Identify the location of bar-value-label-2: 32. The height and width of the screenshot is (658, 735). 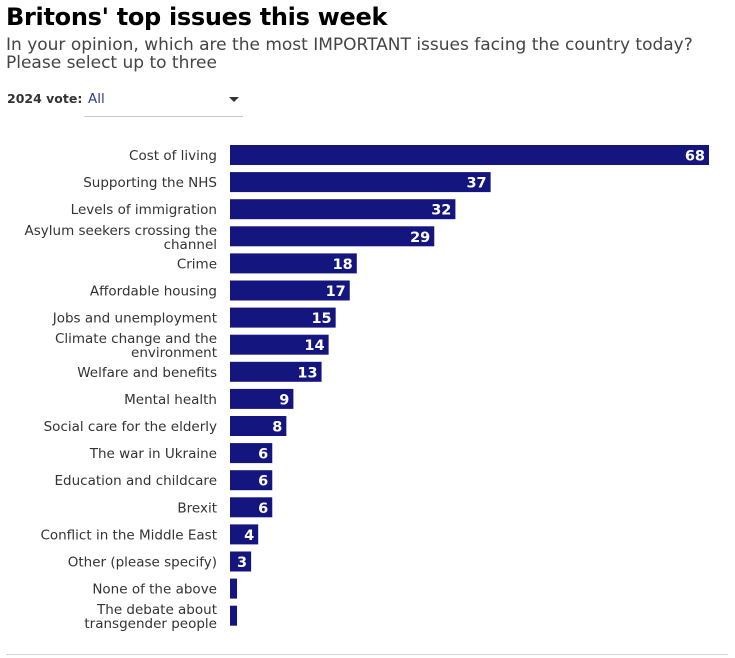
(441, 211).